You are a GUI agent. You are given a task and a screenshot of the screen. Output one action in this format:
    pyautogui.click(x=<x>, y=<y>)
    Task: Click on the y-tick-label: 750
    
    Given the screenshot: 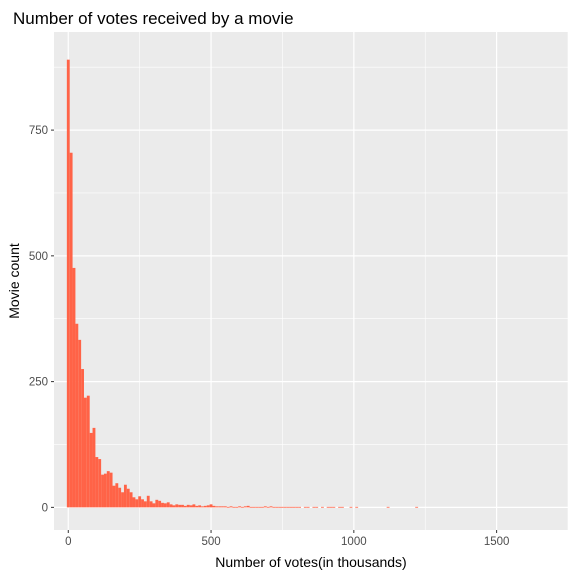 What is the action you would take?
    pyautogui.click(x=38, y=131)
    